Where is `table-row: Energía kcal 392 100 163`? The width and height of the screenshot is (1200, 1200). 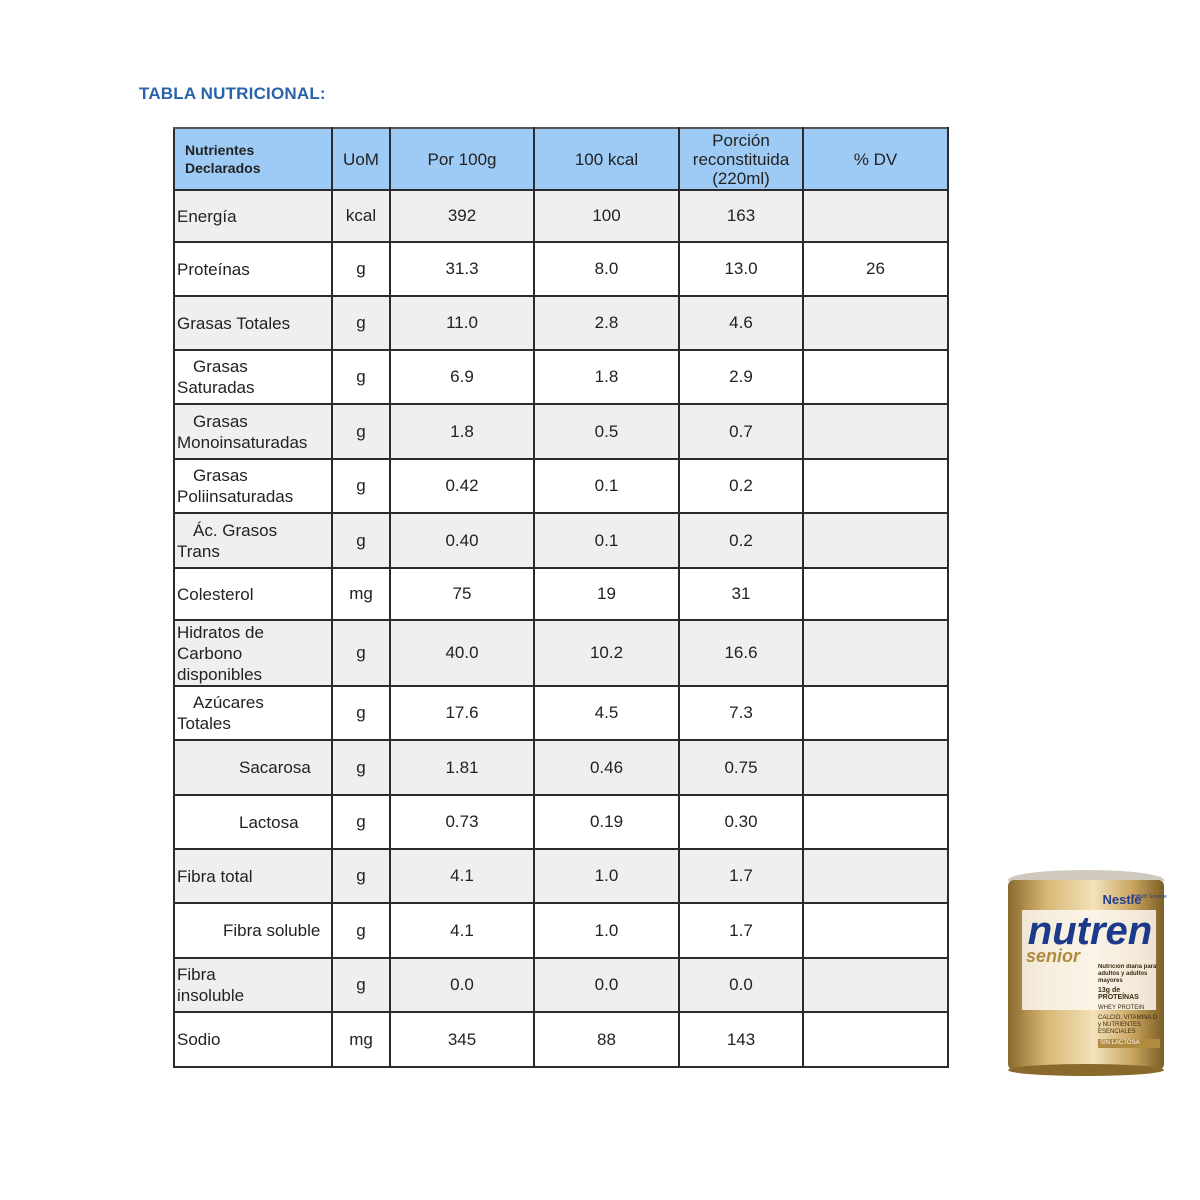 table-row: Energía kcal 392 100 163 is located at coordinates (561, 216).